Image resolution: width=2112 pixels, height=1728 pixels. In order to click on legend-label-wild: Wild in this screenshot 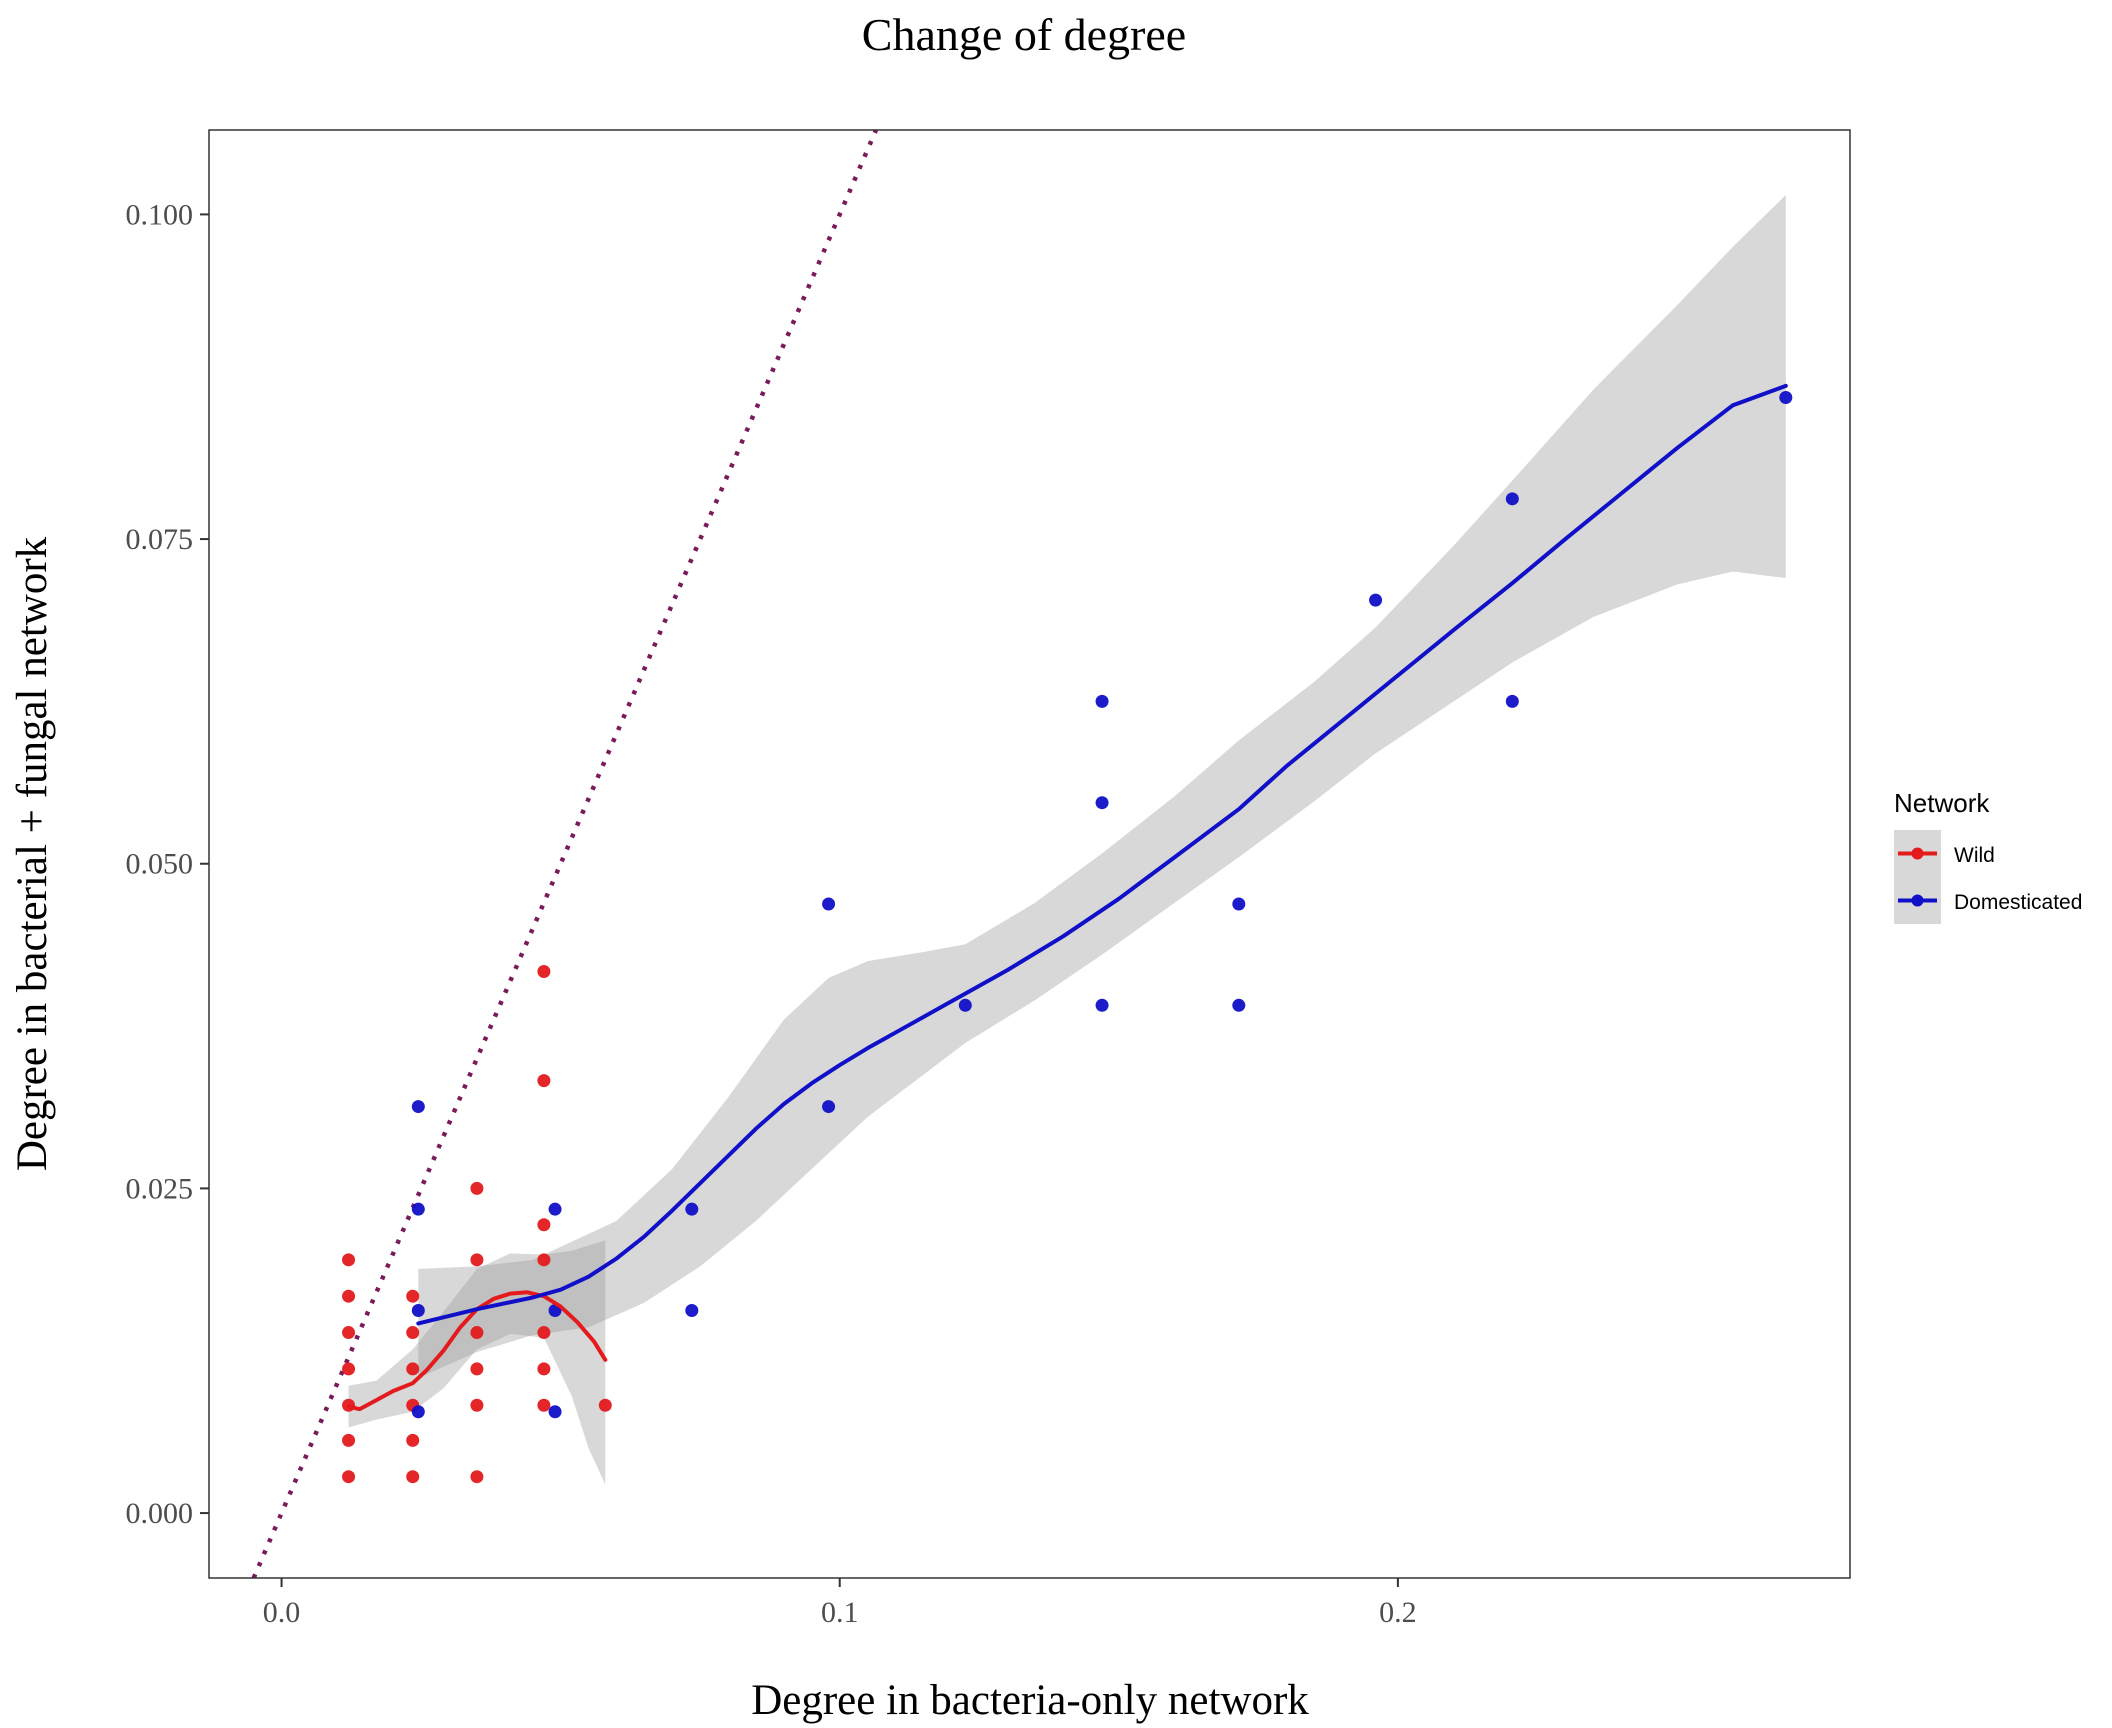, I will do `click(1974, 855)`.